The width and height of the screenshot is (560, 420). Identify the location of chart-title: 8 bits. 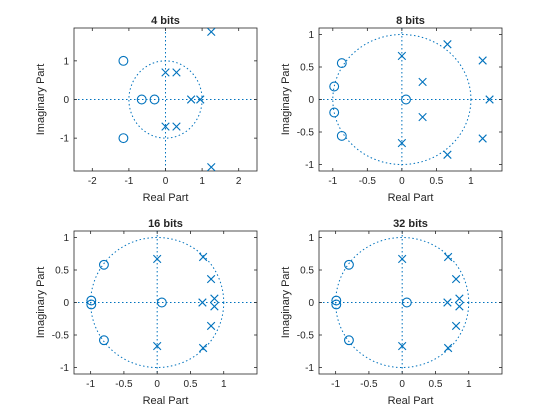
(410, 21).